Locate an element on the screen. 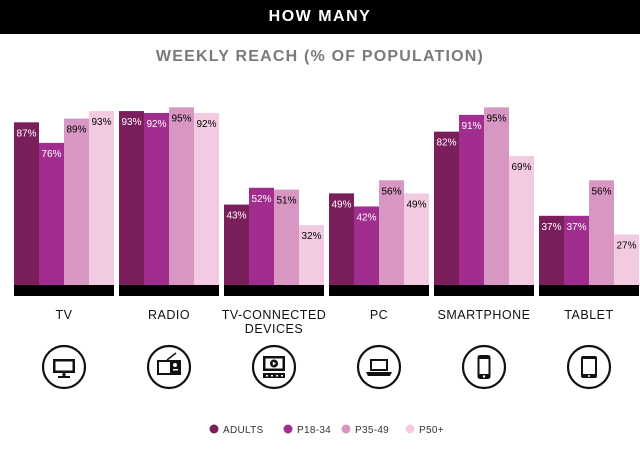 Image resolution: width=640 pixels, height=453 pixels. header-title: HOW MANY is located at coordinates (320, 17).